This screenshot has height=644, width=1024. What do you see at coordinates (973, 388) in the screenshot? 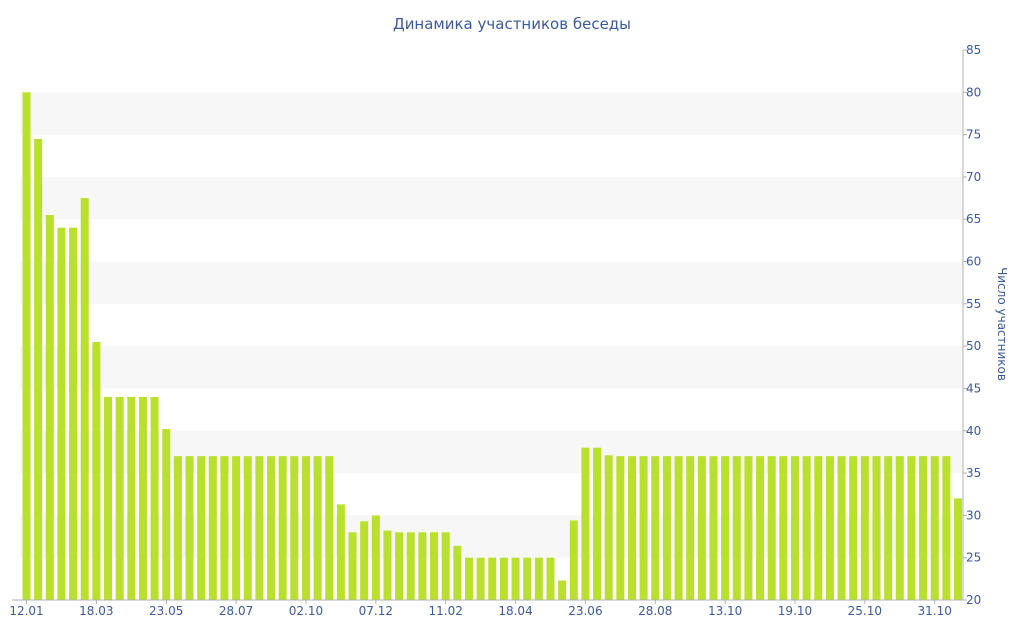
I see `y-tick-label: 45` at bounding box center [973, 388].